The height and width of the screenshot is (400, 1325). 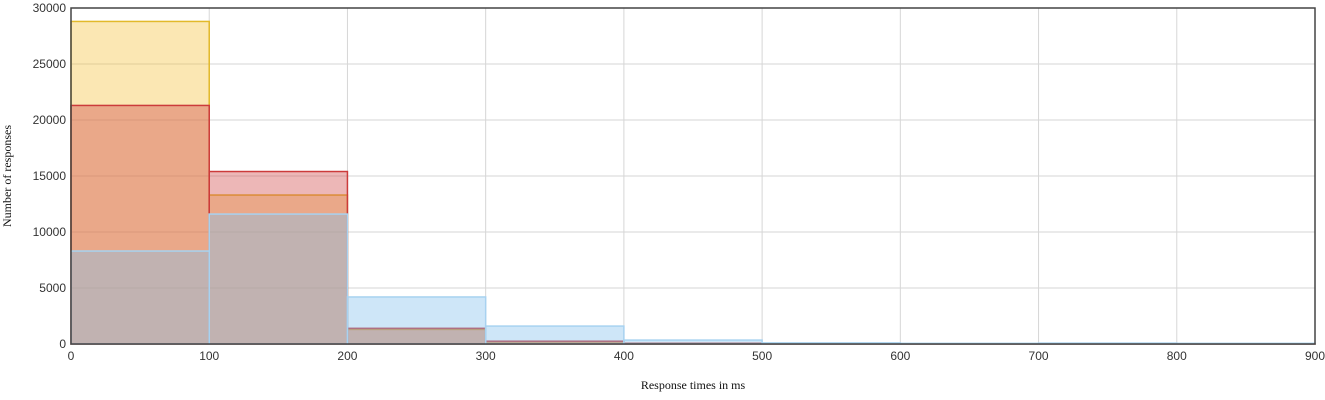 What do you see at coordinates (71, 356) in the screenshot?
I see `x-tick-label-0: 0` at bounding box center [71, 356].